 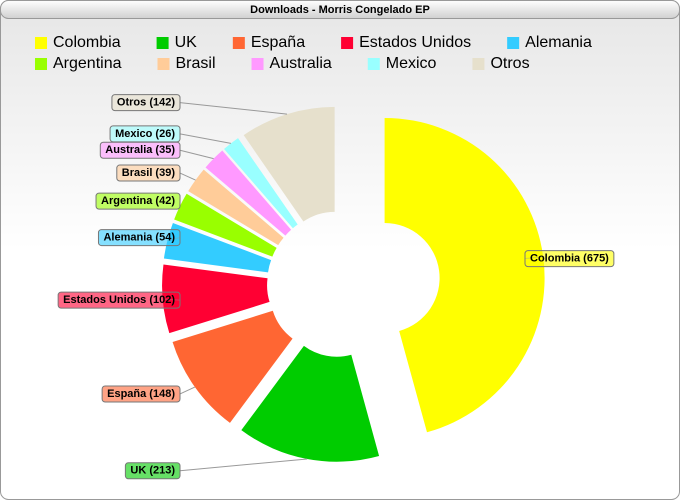 I want to click on legend-label: Estados Unidos, so click(x=415, y=42).